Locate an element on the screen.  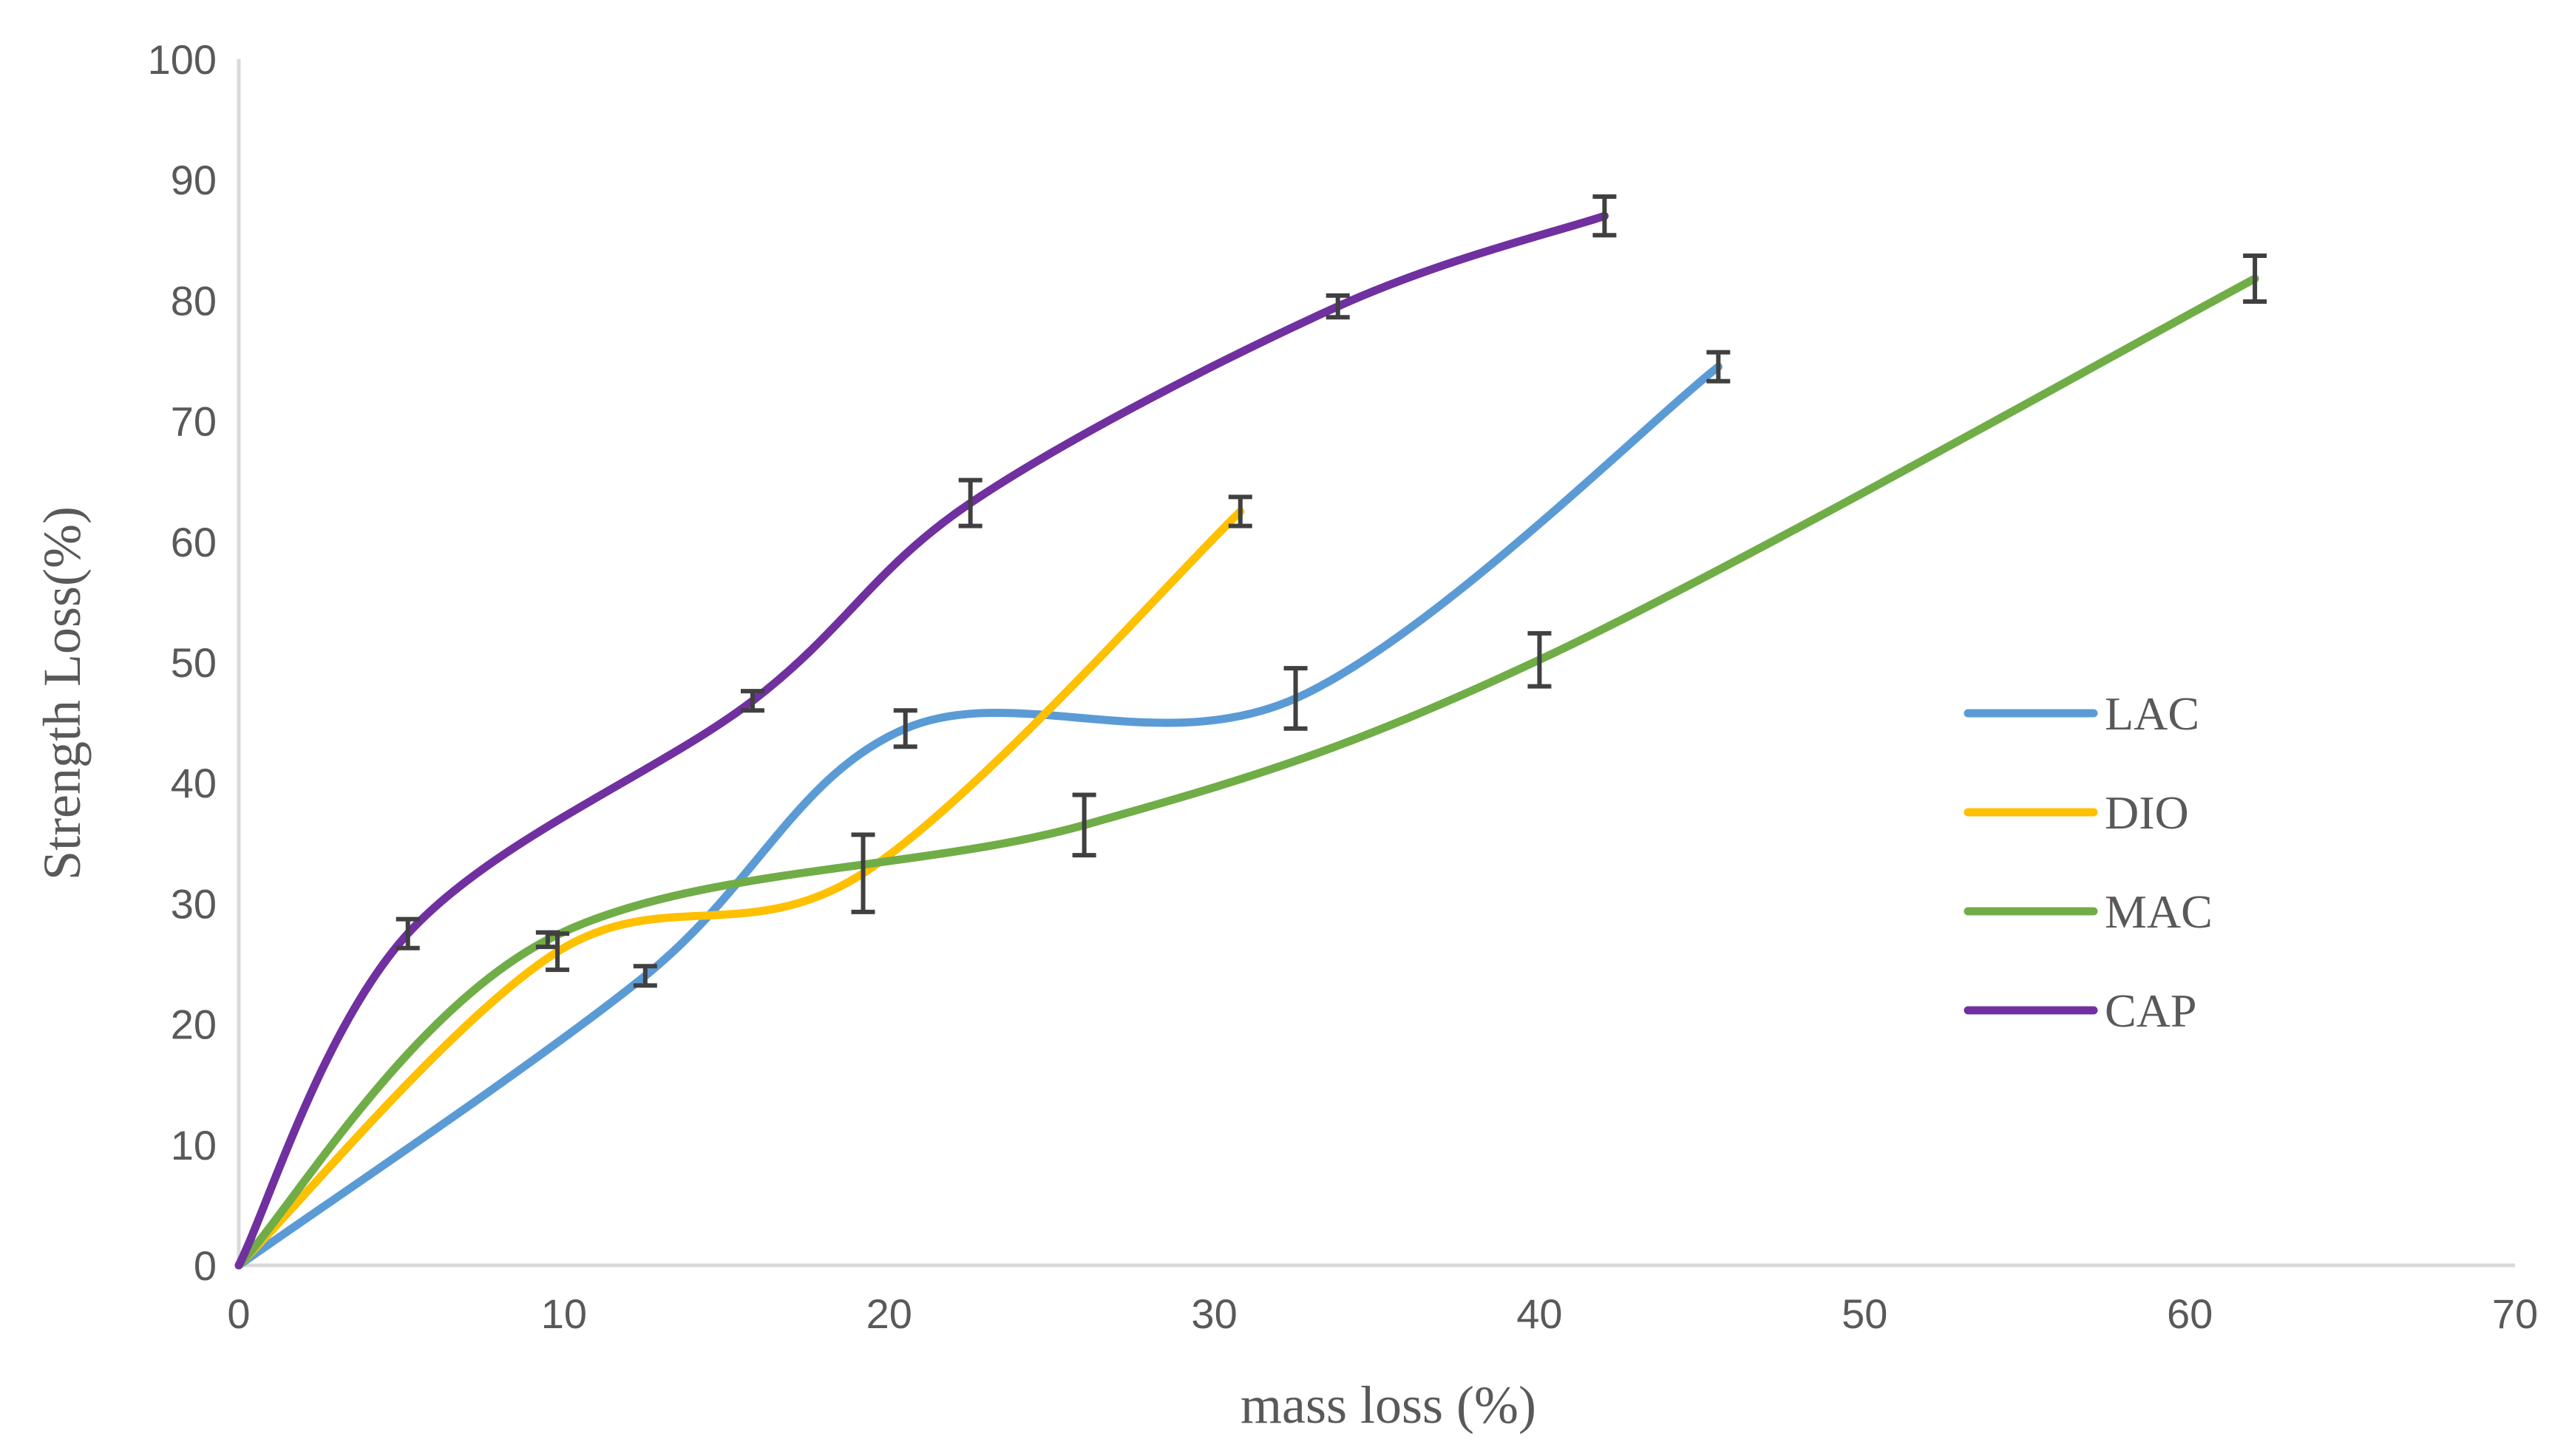
y-axis-ticks: 0 10 20 30 40 50 60 70 80 90 100 is located at coordinates (182, 662).